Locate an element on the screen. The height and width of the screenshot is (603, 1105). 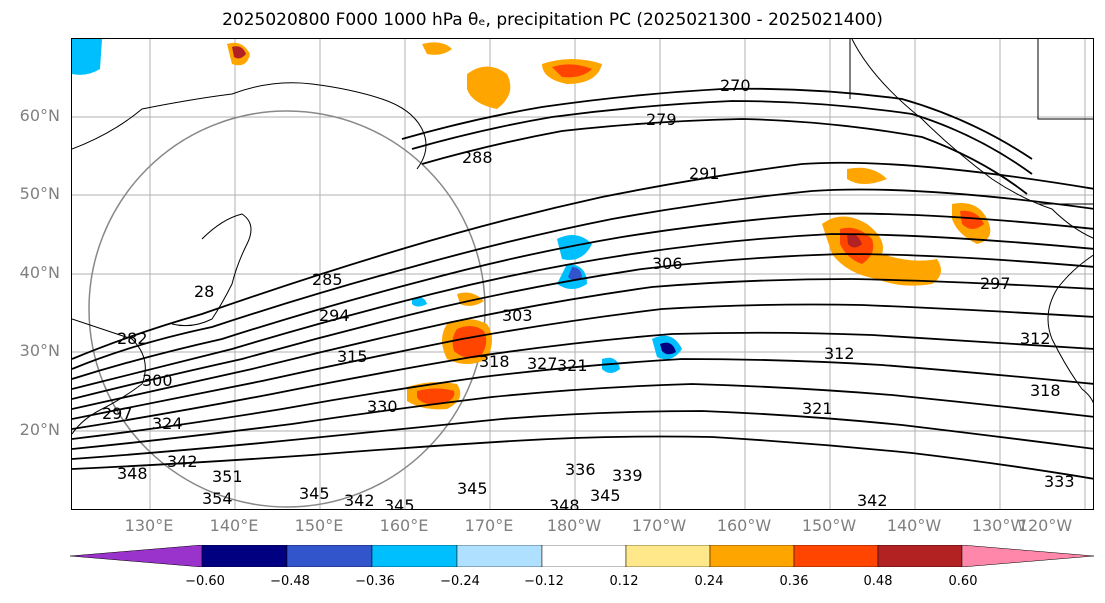
lon-label-150e: 150°E is located at coordinates (319, 525).